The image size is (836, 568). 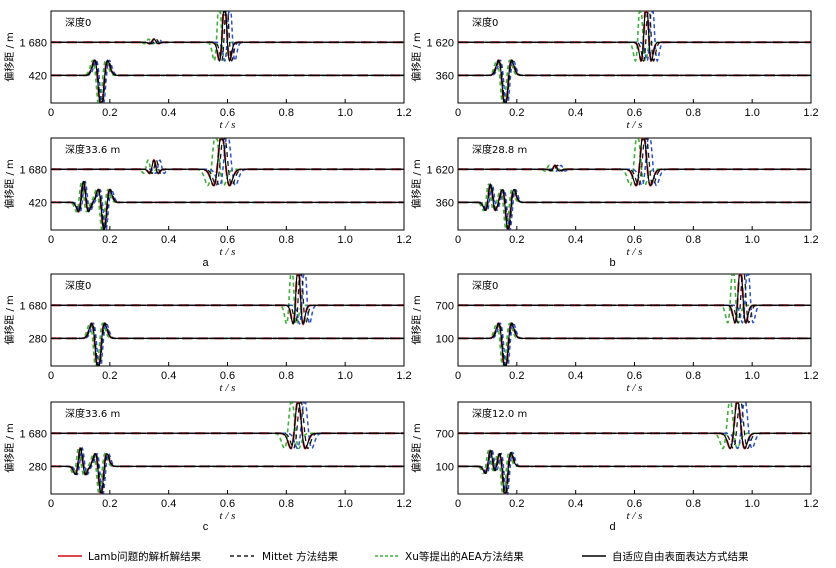 I want to click on panel-letter: a, so click(x=205, y=263).